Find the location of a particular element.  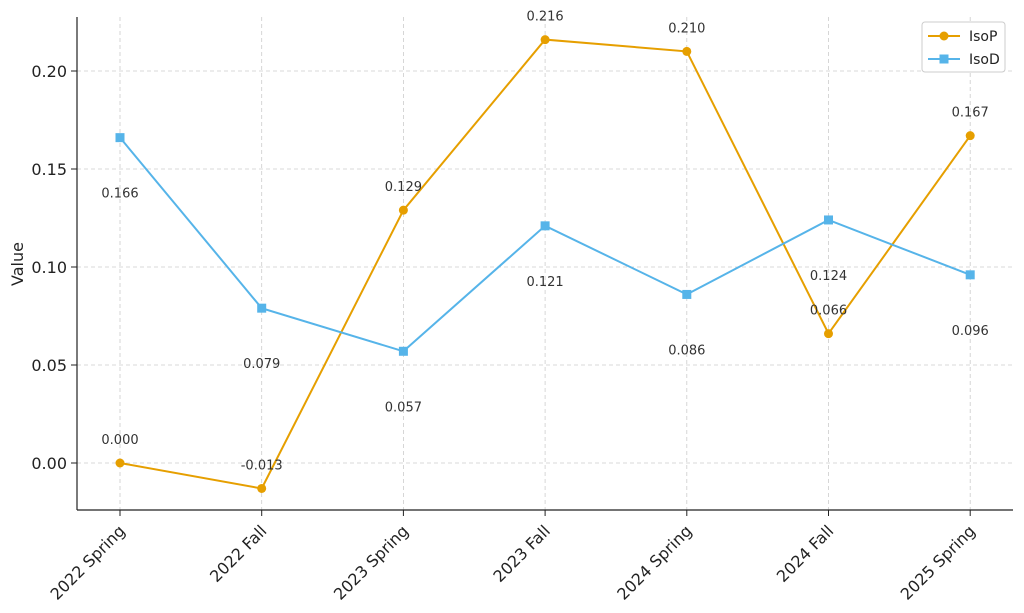

data-label-isod: 0.086 is located at coordinates (686, 350).